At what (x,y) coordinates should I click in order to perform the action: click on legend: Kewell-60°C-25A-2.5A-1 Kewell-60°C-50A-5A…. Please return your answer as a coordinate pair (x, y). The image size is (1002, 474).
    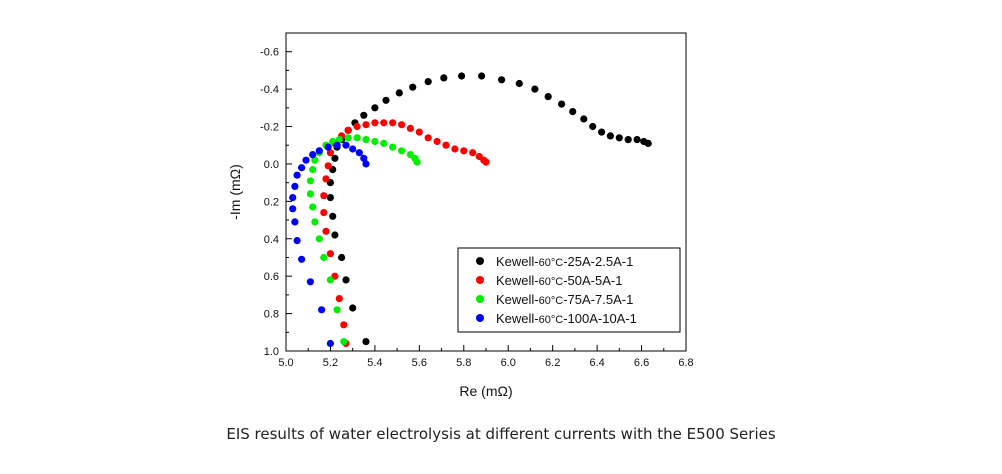
    Looking at the image, I should click on (569, 290).